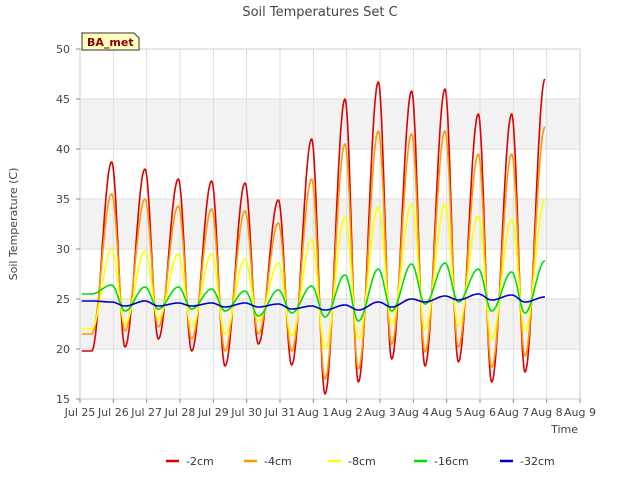 This screenshot has height=480, width=640. Describe the element at coordinates (447, 412) in the screenshot. I see `x-tick-label: Aug 5` at that location.